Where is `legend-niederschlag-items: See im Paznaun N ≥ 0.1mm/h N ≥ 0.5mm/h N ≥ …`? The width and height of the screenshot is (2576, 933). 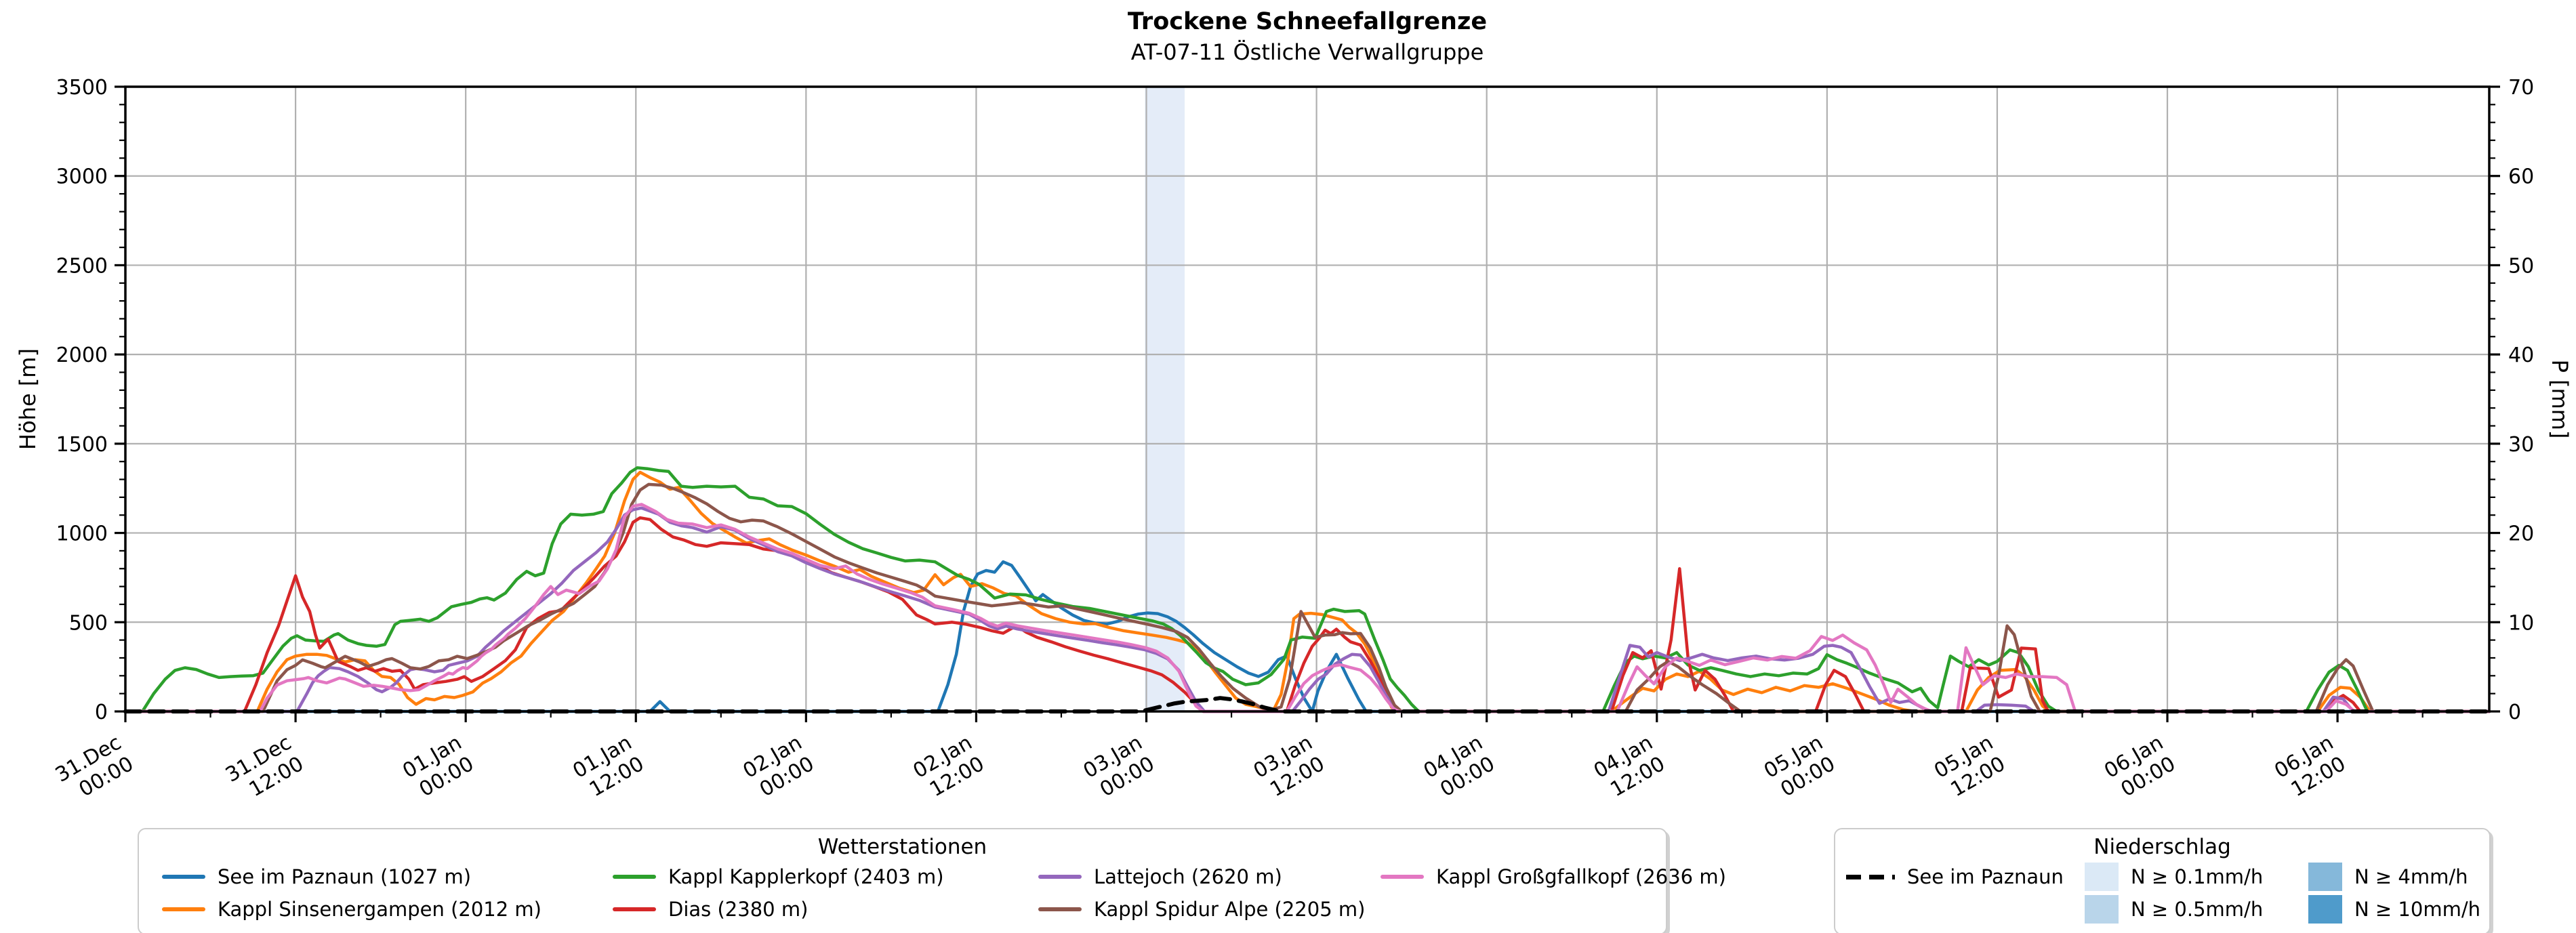 legend-niederschlag-items: See im Paznaun N ≥ 0.1mm/h N ≥ 0.5mm/h N ≥ … is located at coordinates (2162, 893).